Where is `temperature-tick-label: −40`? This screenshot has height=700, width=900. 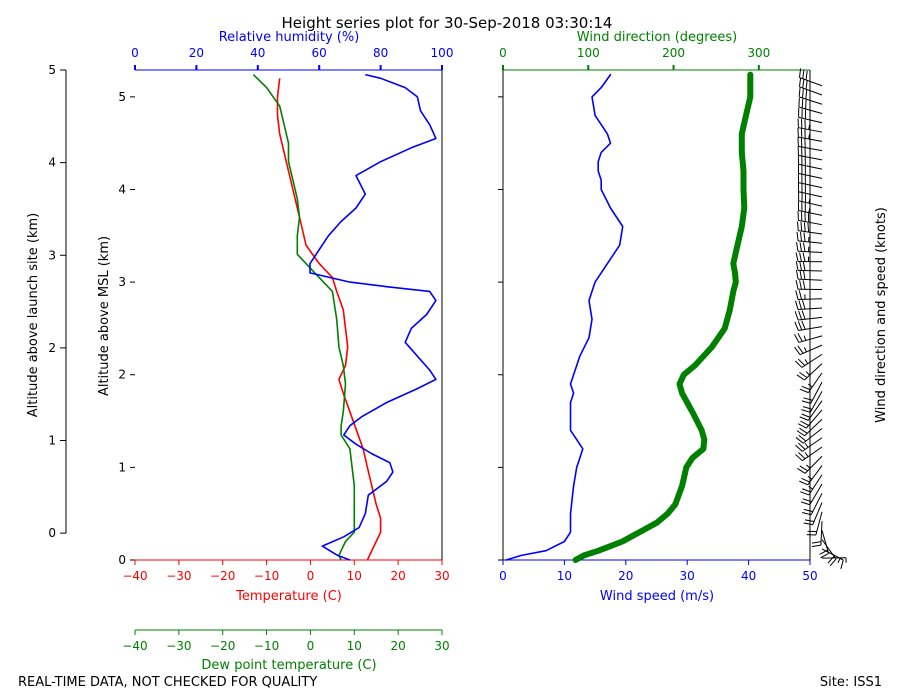 temperature-tick-label: −40 is located at coordinates (134, 576).